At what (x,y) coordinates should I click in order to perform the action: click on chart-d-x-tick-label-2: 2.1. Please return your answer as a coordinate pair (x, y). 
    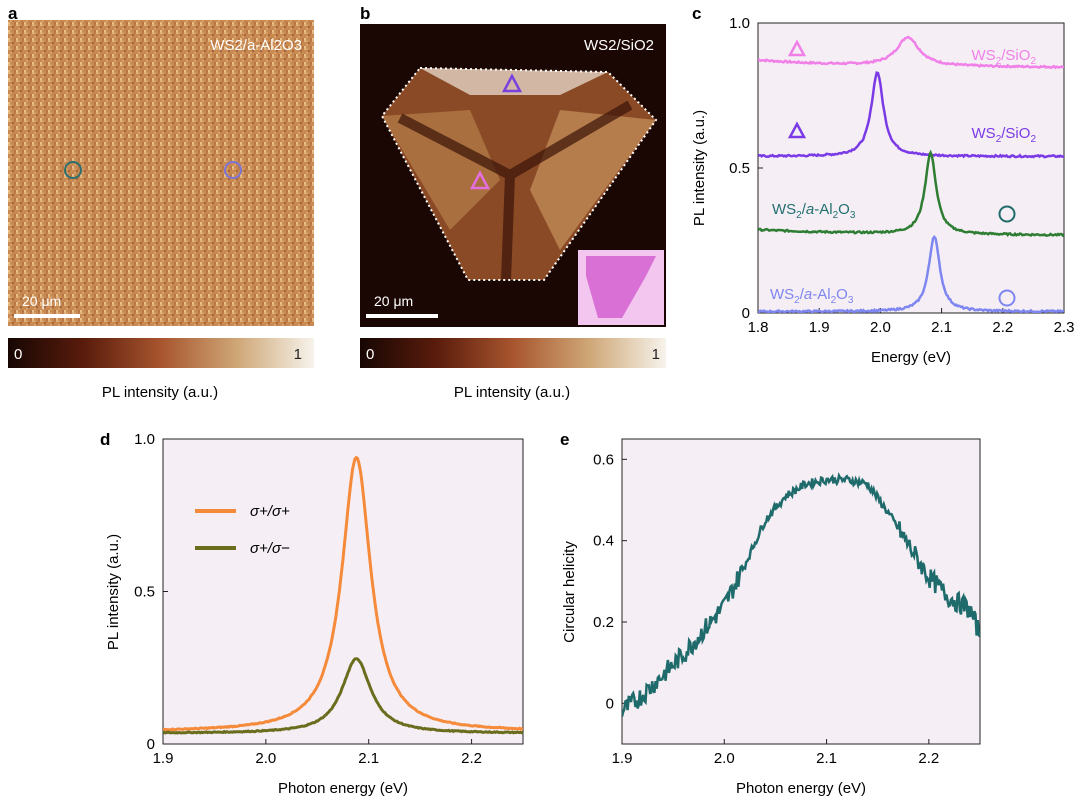
    Looking at the image, I should click on (368, 758).